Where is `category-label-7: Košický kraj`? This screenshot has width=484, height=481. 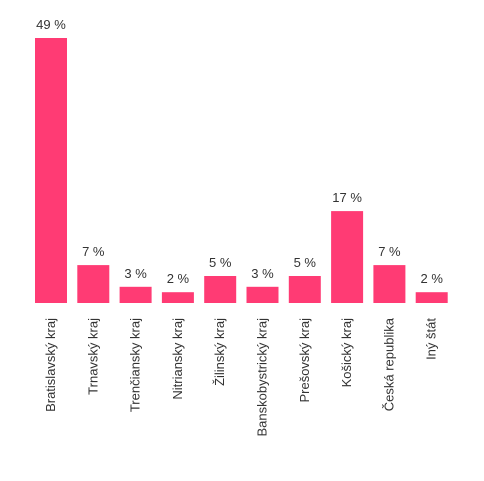 category-label-7: Košický kraj is located at coordinates (346, 352).